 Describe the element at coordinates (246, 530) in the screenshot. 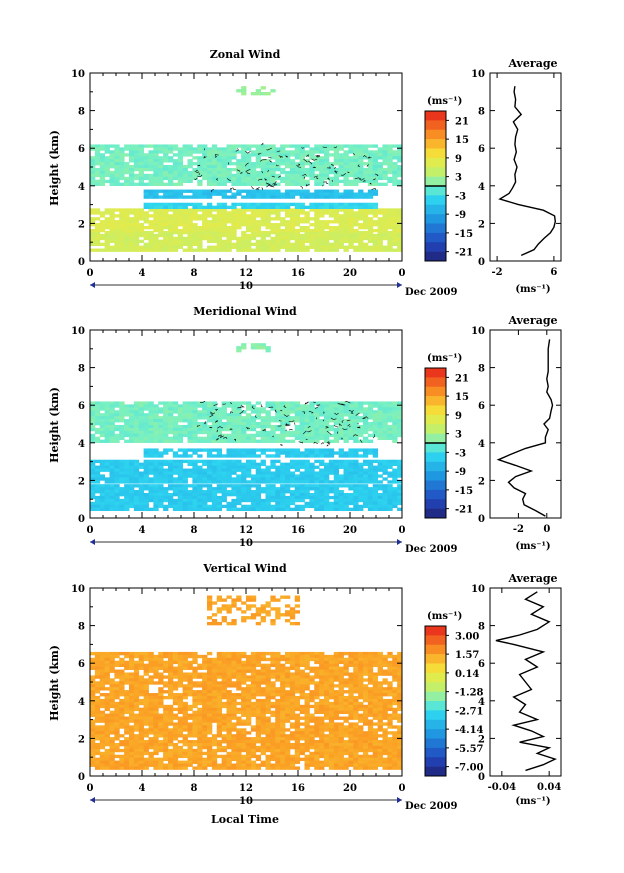

I see `x-tick-label: 12` at that location.